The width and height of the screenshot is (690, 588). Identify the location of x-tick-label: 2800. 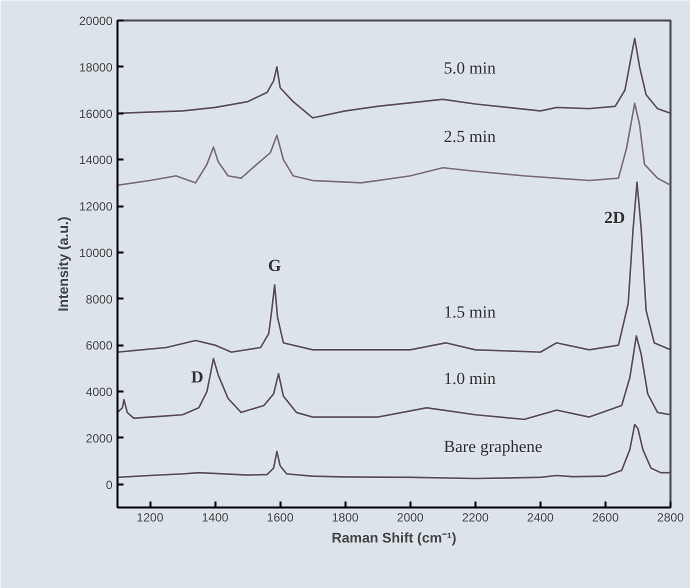
(670, 517).